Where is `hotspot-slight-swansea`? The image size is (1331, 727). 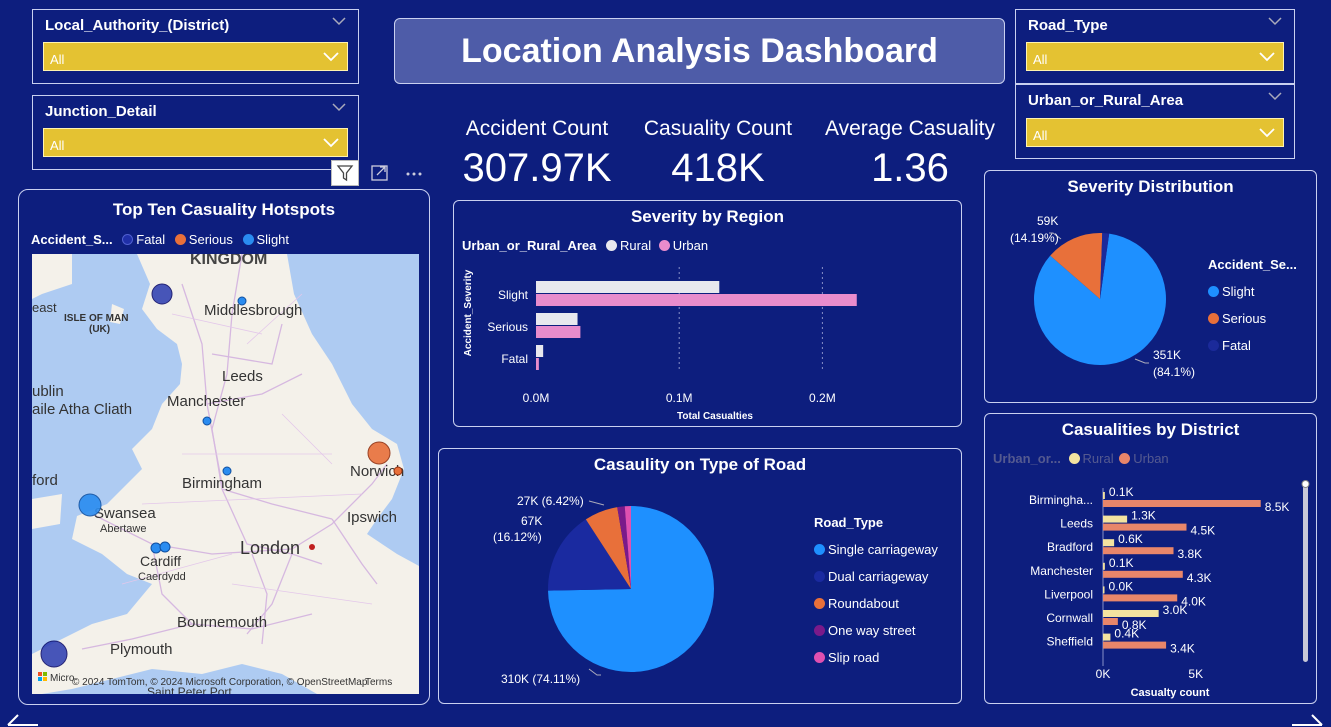
hotspot-slight-swansea is located at coordinates (90, 505).